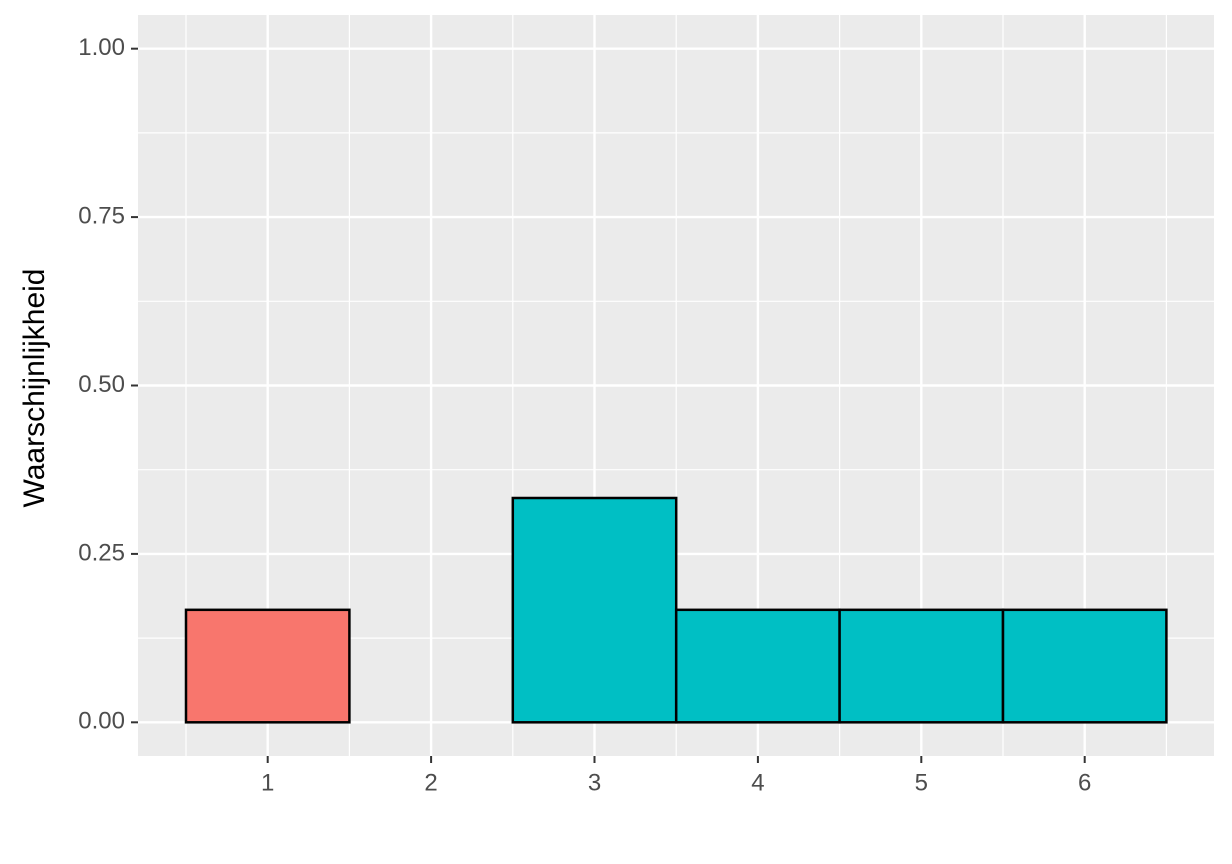  Describe the element at coordinates (757, 782) in the screenshot. I see `x-tick-label: 4` at that location.